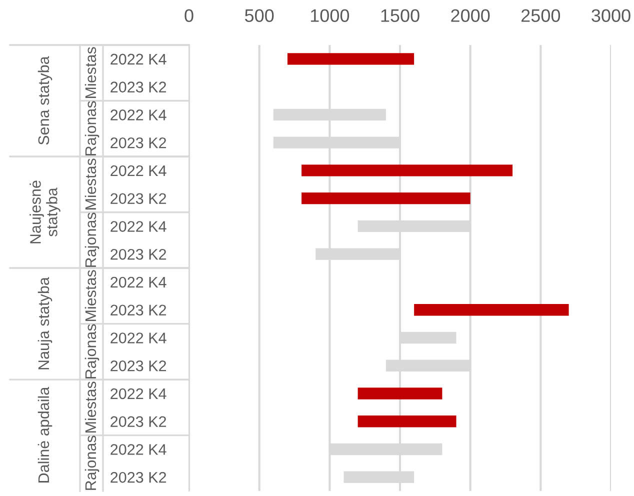 The image size is (634, 496). What do you see at coordinates (259, 15) in the screenshot?
I see `x-tick-label: 500` at bounding box center [259, 15].